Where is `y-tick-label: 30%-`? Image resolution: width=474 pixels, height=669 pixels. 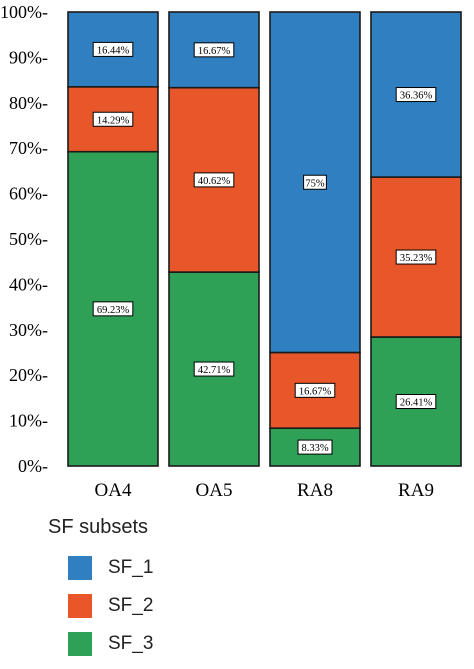 y-tick-label: 30%- is located at coordinates (28, 330).